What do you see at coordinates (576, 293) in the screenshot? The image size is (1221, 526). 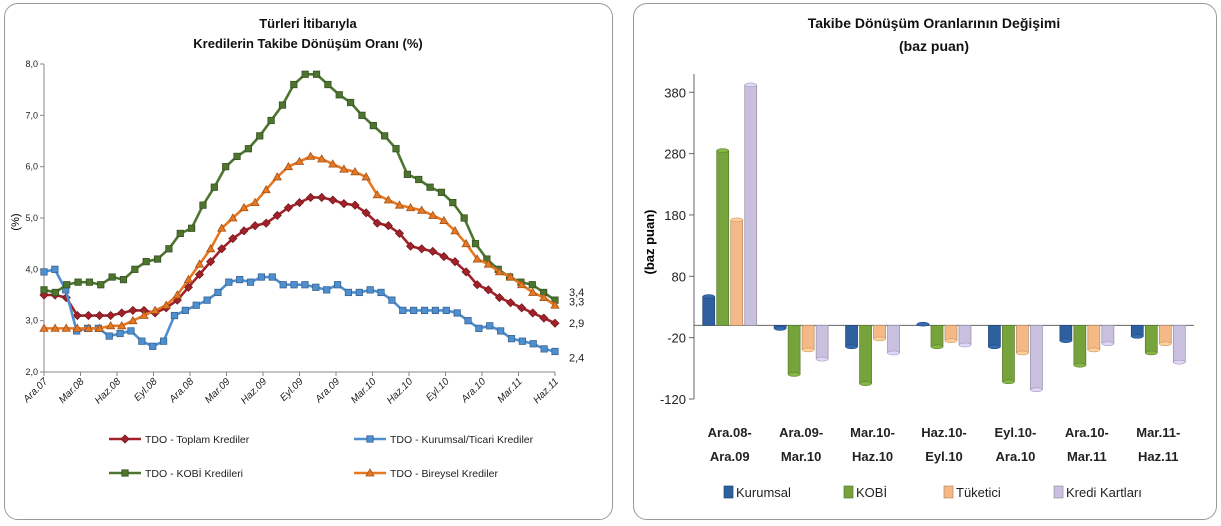 I see `series-end-label: 3,4` at bounding box center [576, 293].